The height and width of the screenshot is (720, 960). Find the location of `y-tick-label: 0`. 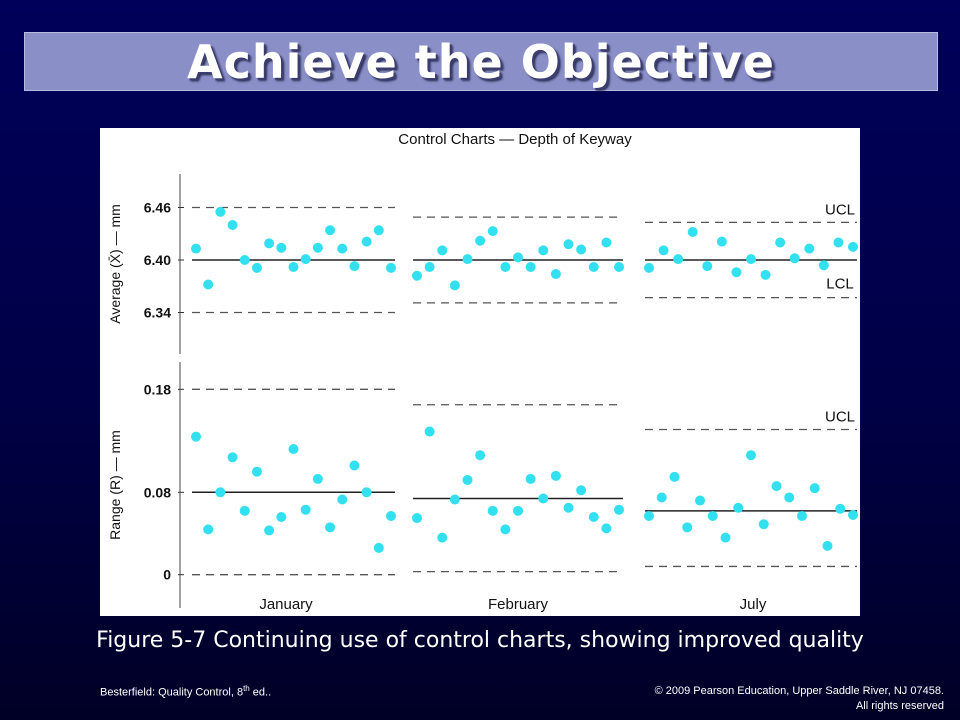

y-tick-label: 0 is located at coordinates (167, 575).